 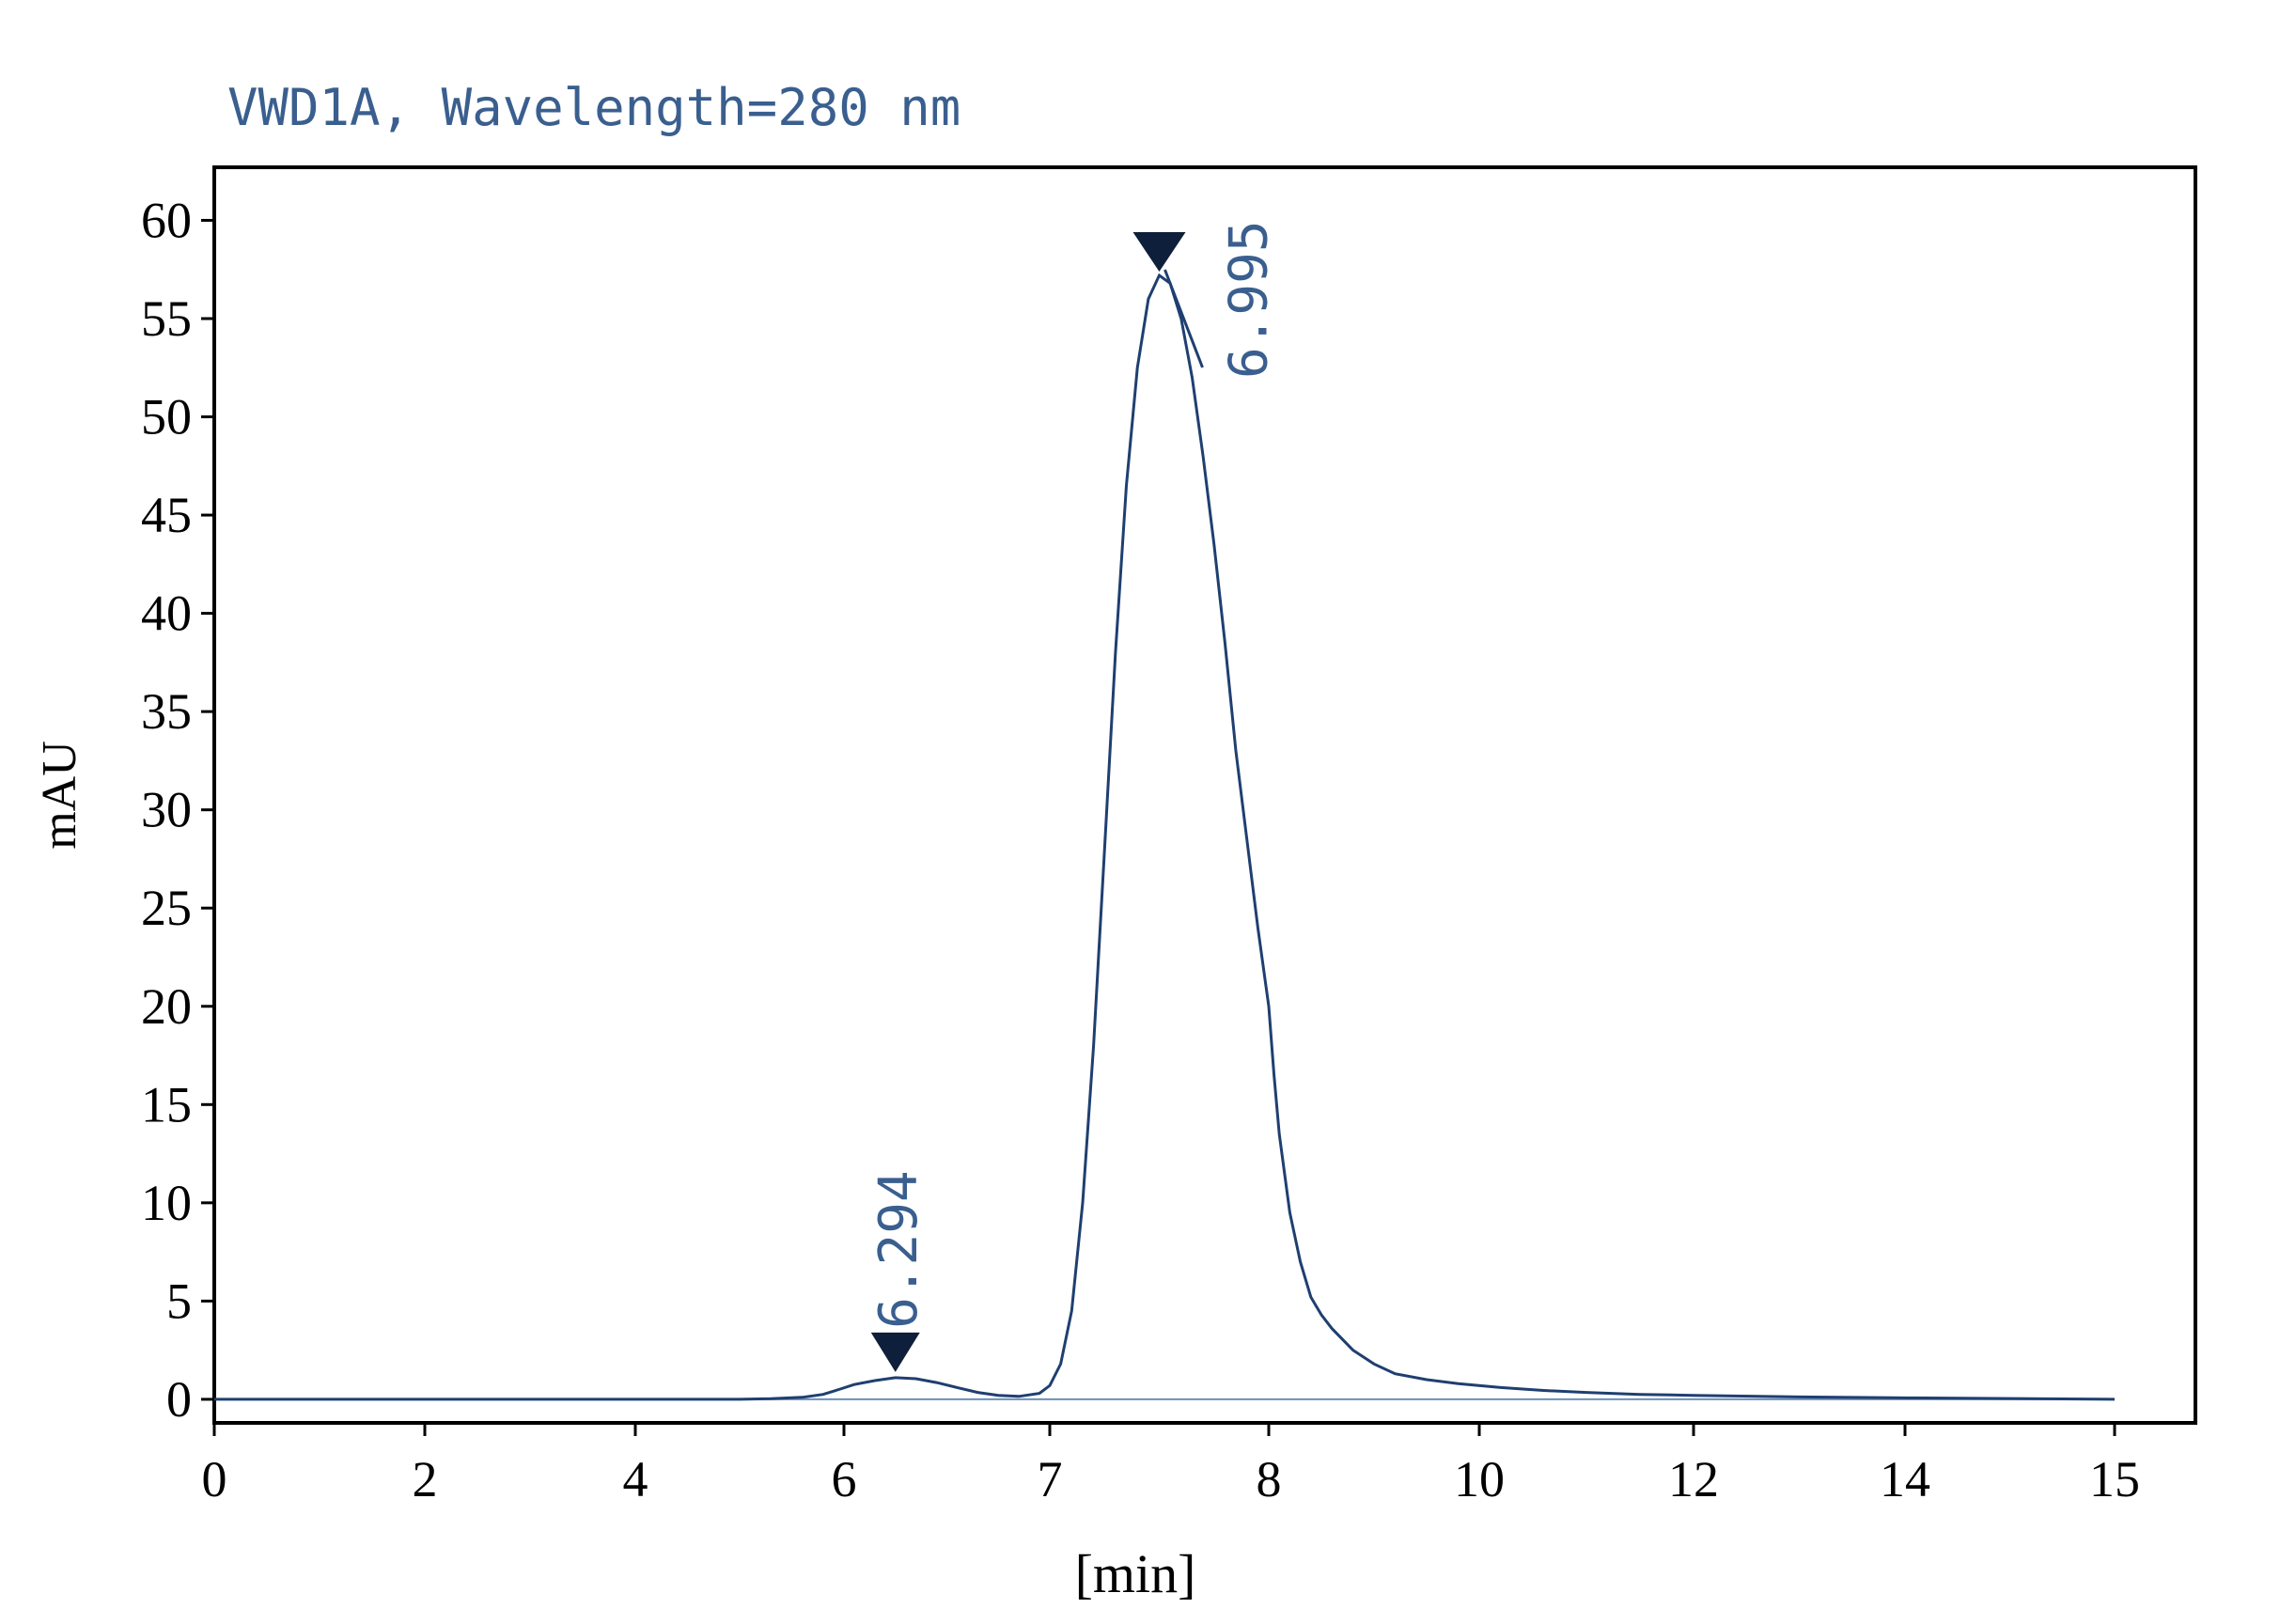 What do you see at coordinates (1171, 1465) in the screenshot?
I see `x-axis: 0 2 4 6 7 8 10 12 14 15` at bounding box center [1171, 1465].